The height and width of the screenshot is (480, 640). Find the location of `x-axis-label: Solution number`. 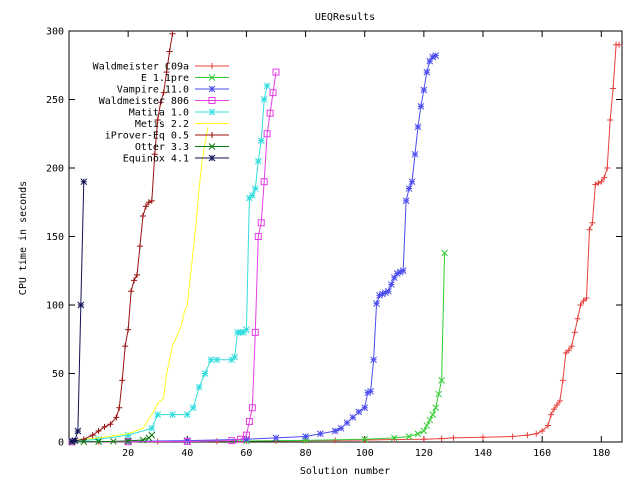

x-axis-label: Solution number is located at coordinates (345, 471).